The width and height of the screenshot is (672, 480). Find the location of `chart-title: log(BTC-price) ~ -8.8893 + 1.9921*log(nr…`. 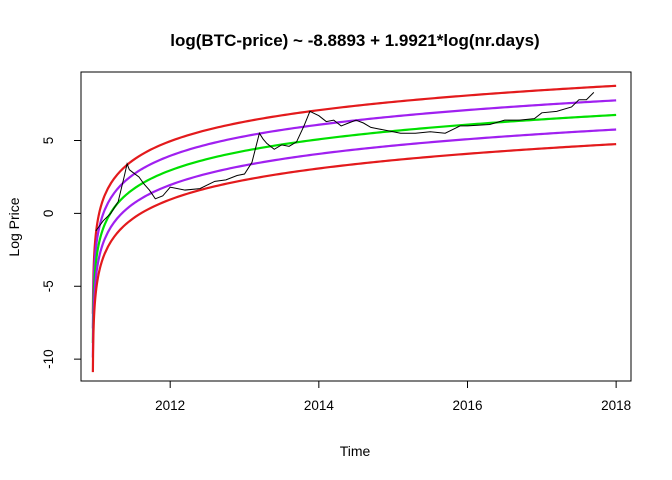

chart-title: log(BTC-price) ~ -8.8893 + 1.9921*log(nr… is located at coordinates (354, 40).